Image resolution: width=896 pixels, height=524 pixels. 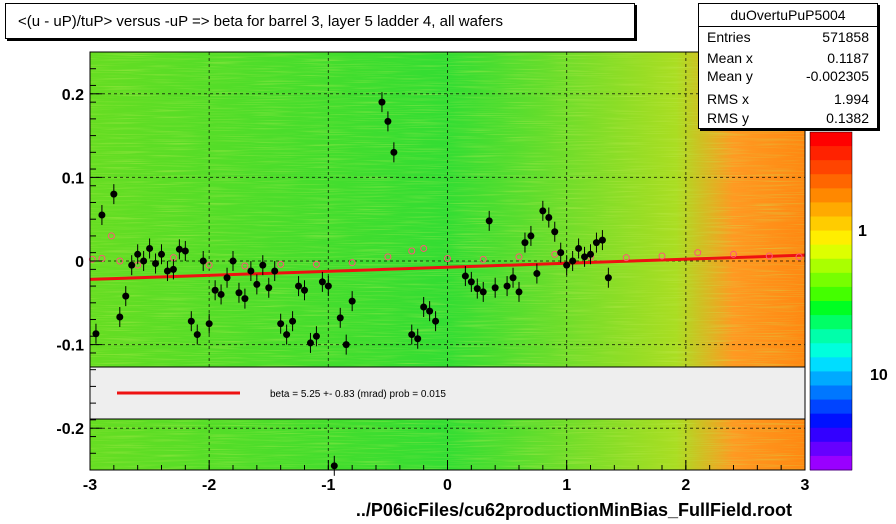 What do you see at coordinates (730, 58) in the screenshot?
I see `stats-label: Mean x` at bounding box center [730, 58].